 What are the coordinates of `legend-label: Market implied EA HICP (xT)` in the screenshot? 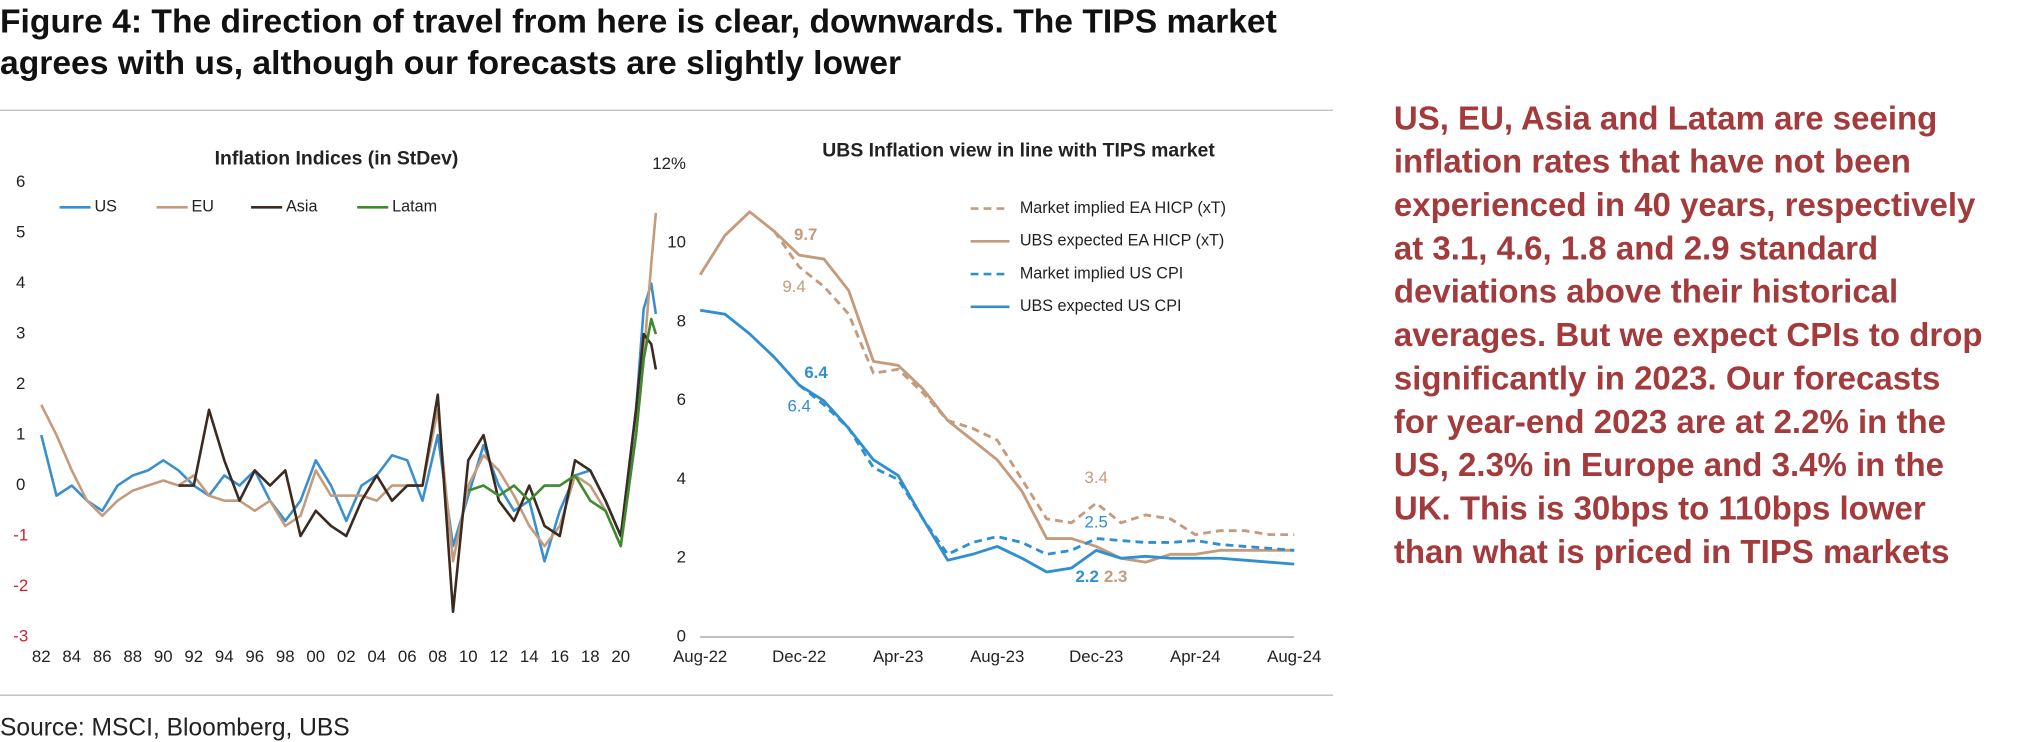 It's located at (1123, 208).